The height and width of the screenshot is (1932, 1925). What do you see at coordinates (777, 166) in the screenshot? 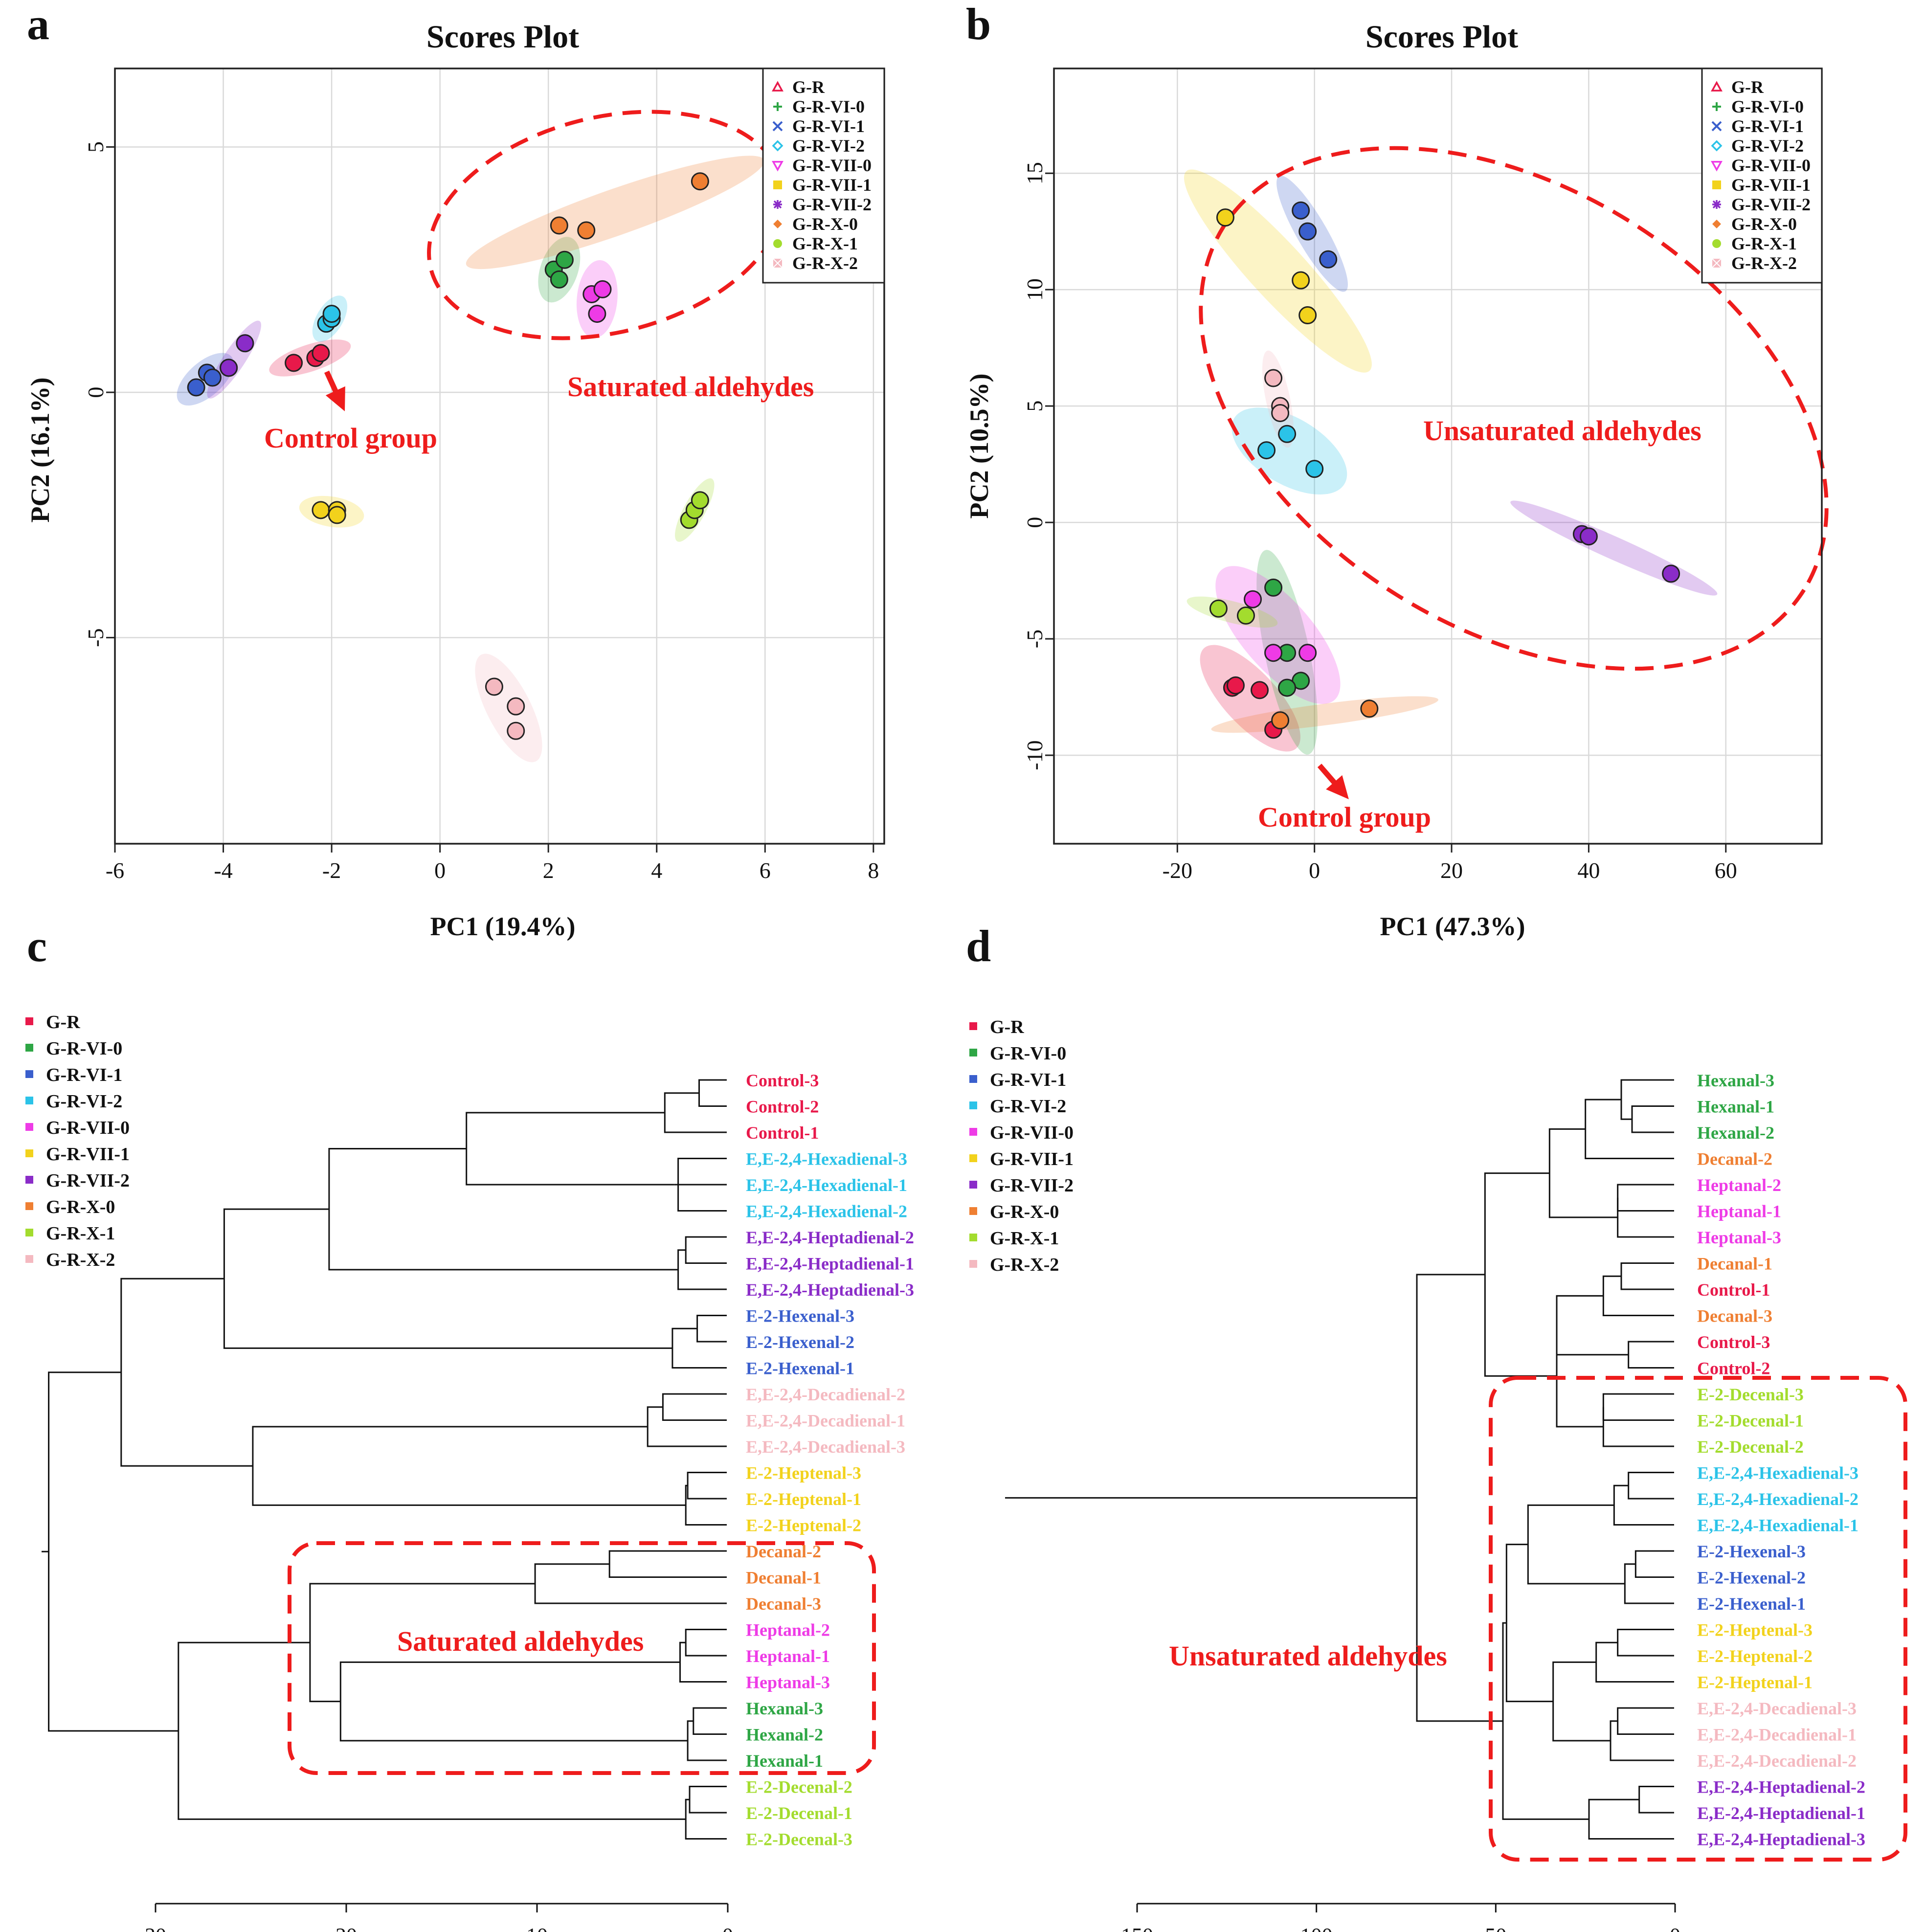
I see `down-triangle-outline-icon` at bounding box center [777, 166].